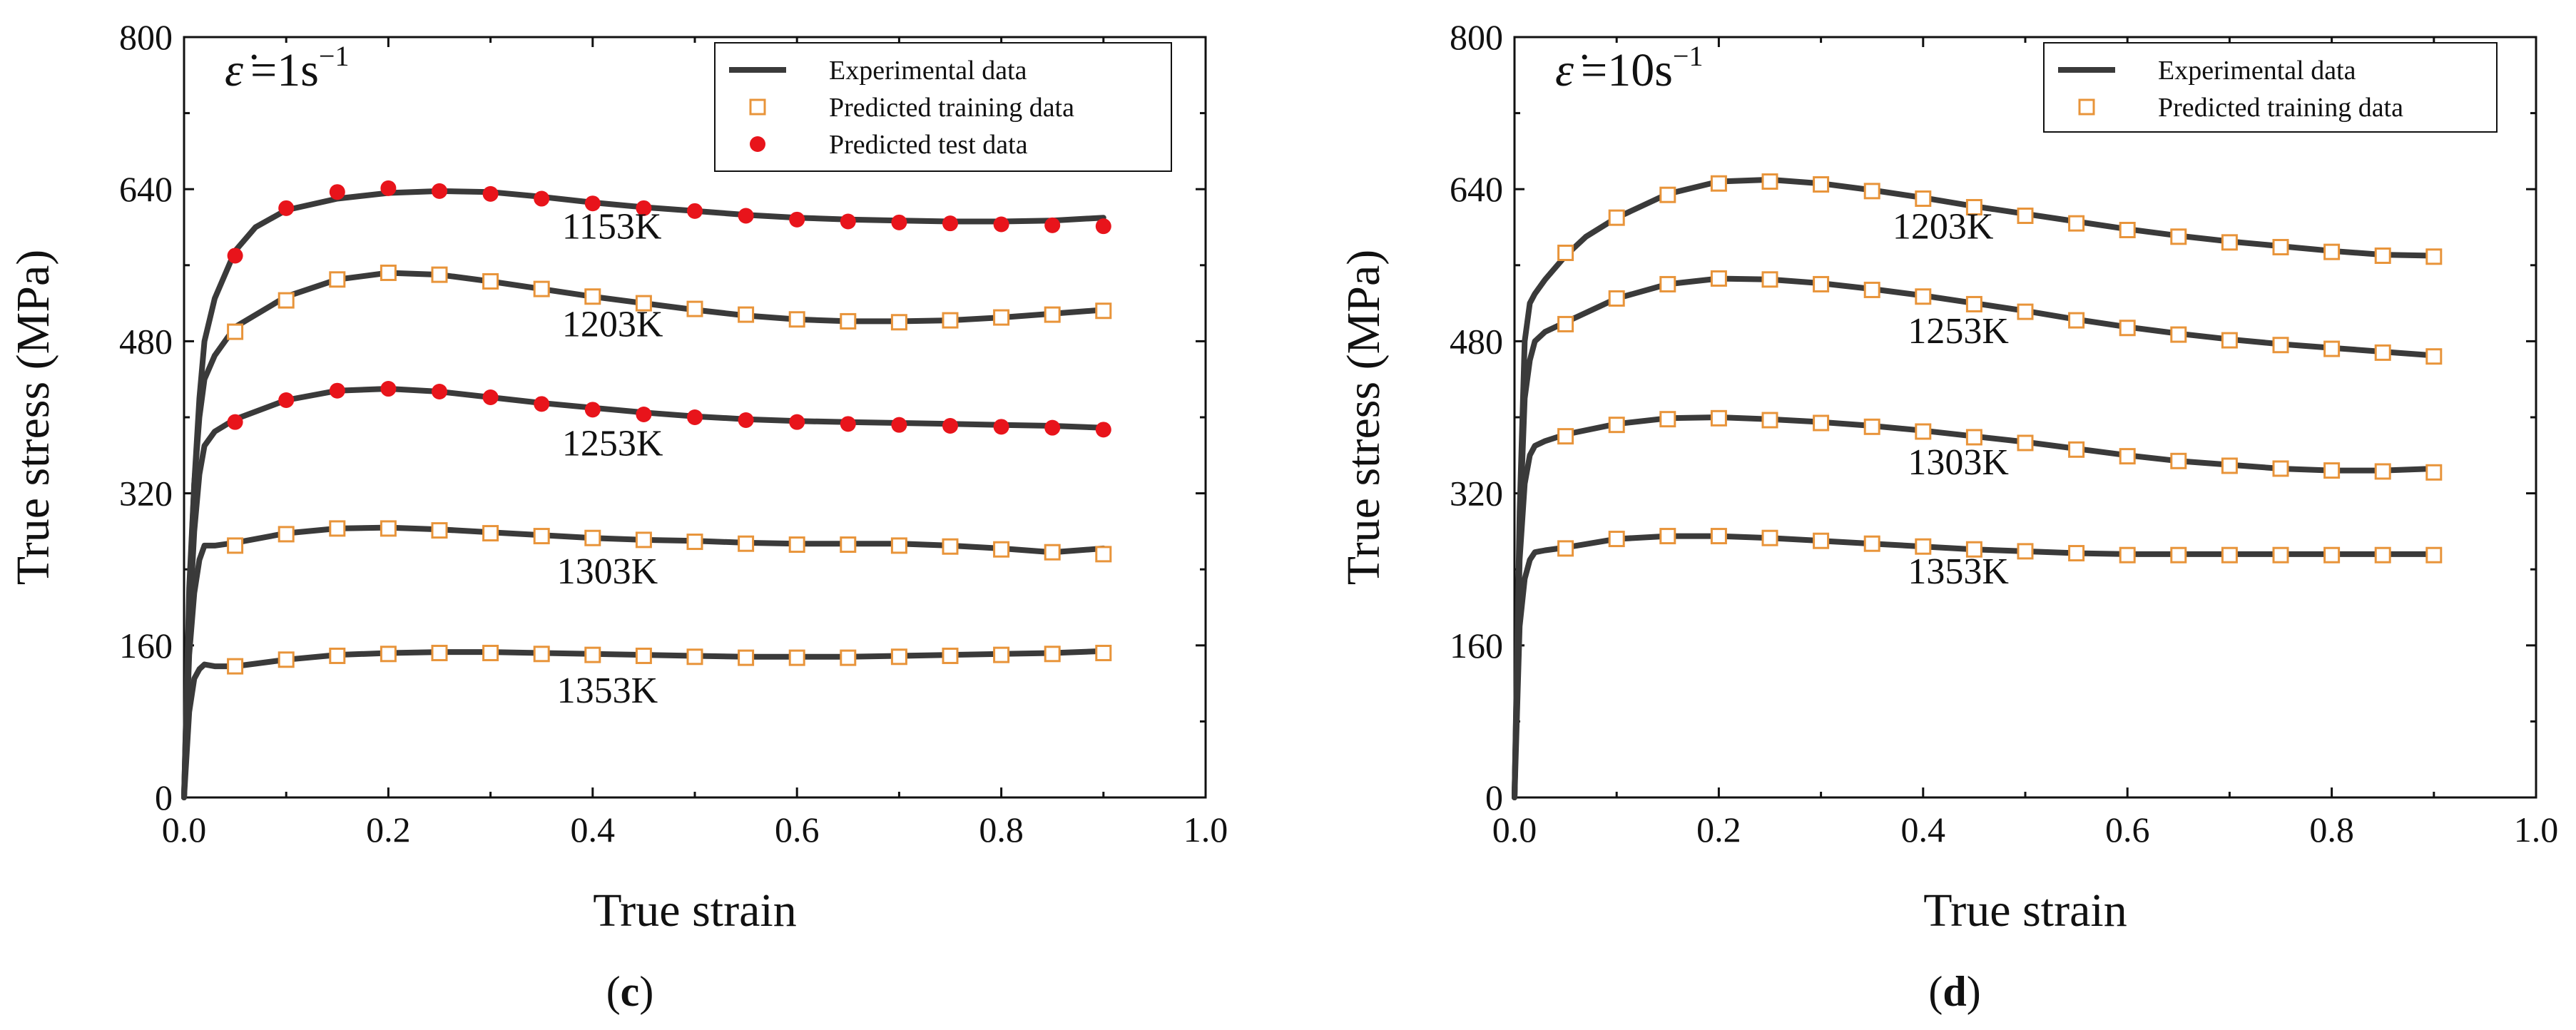 This screenshot has height=1030, width=2576. I want to click on strain-rate-value: =10s, so click(1627, 70).